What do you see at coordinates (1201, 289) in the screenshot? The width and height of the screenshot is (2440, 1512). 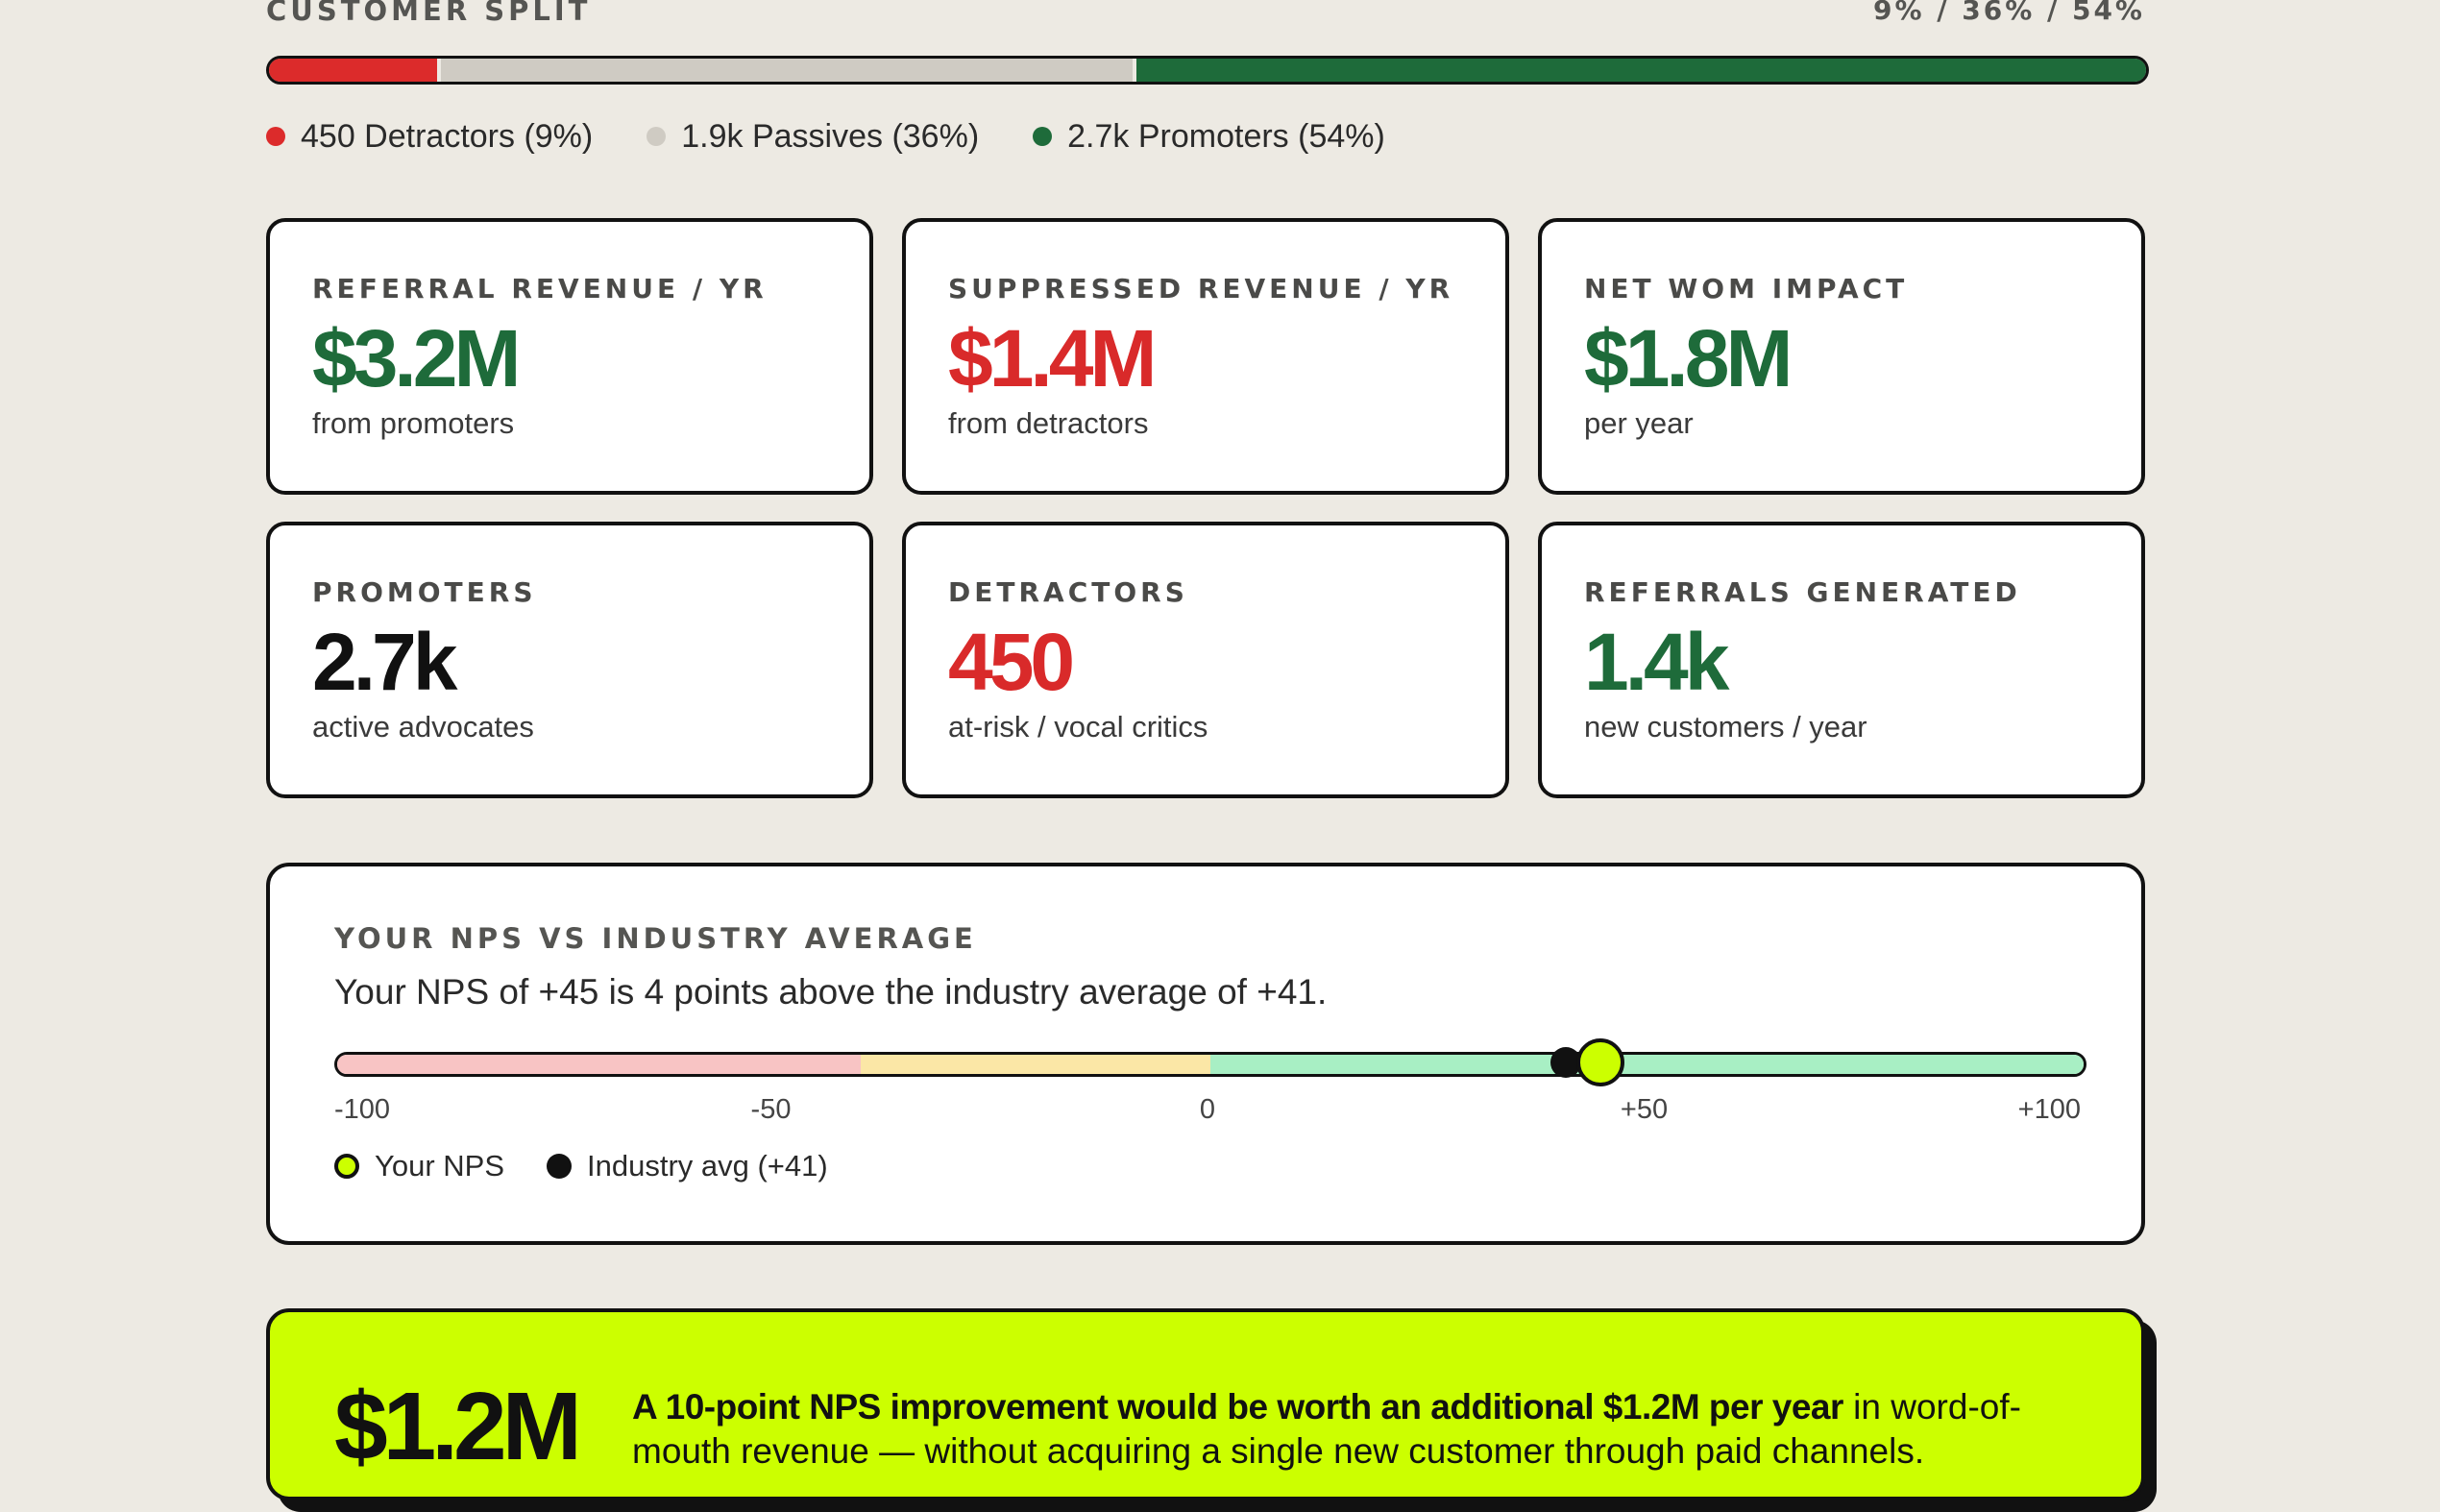 I see `metric-card-label: SUPPRESSED REVENUE / YR` at bounding box center [1201, 289].